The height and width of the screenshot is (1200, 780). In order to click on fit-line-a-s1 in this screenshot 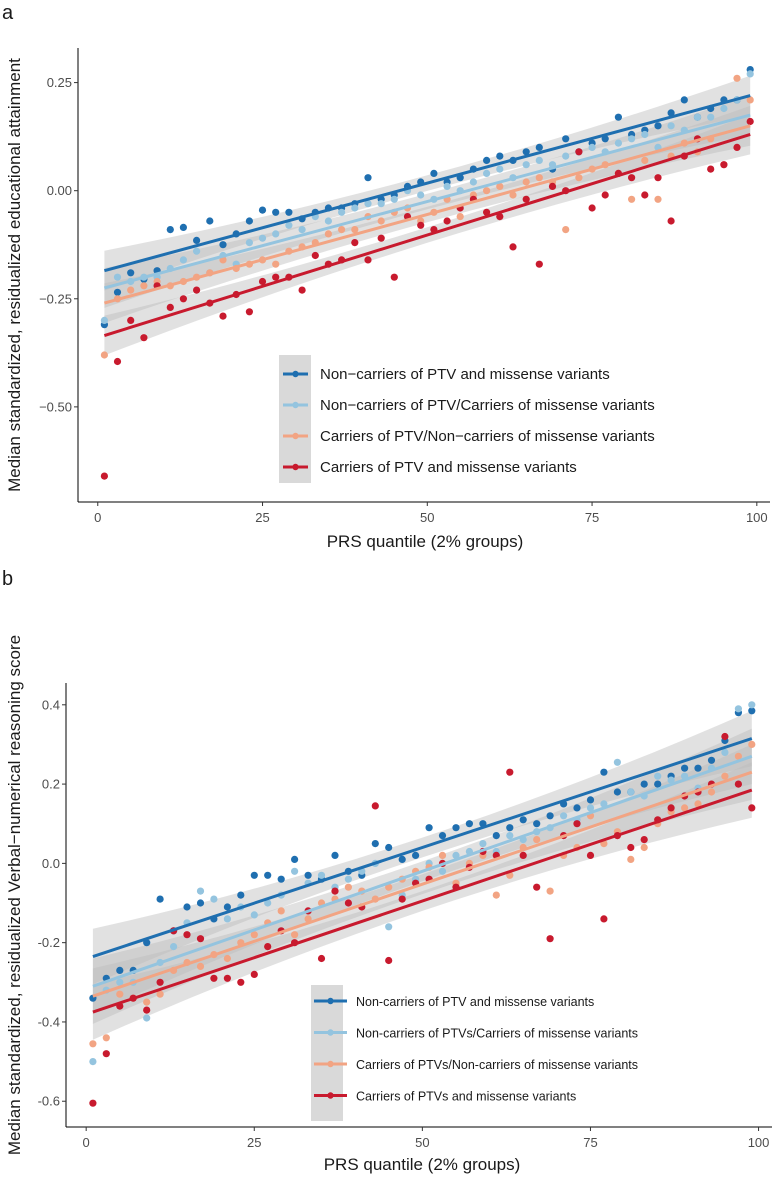, I will do `click(427, 183)`.